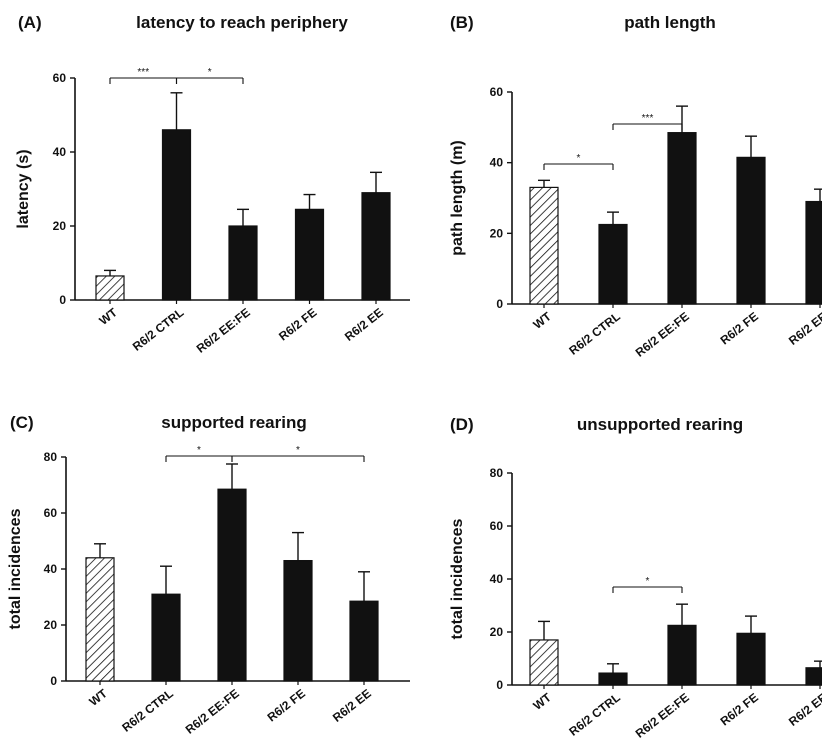 The height and width of the screenshot is (755, 822). What do you see at coordinates (462, 424) in the screenshot?
I see `panel-letter: (D)` at bounding box center [462, 424].